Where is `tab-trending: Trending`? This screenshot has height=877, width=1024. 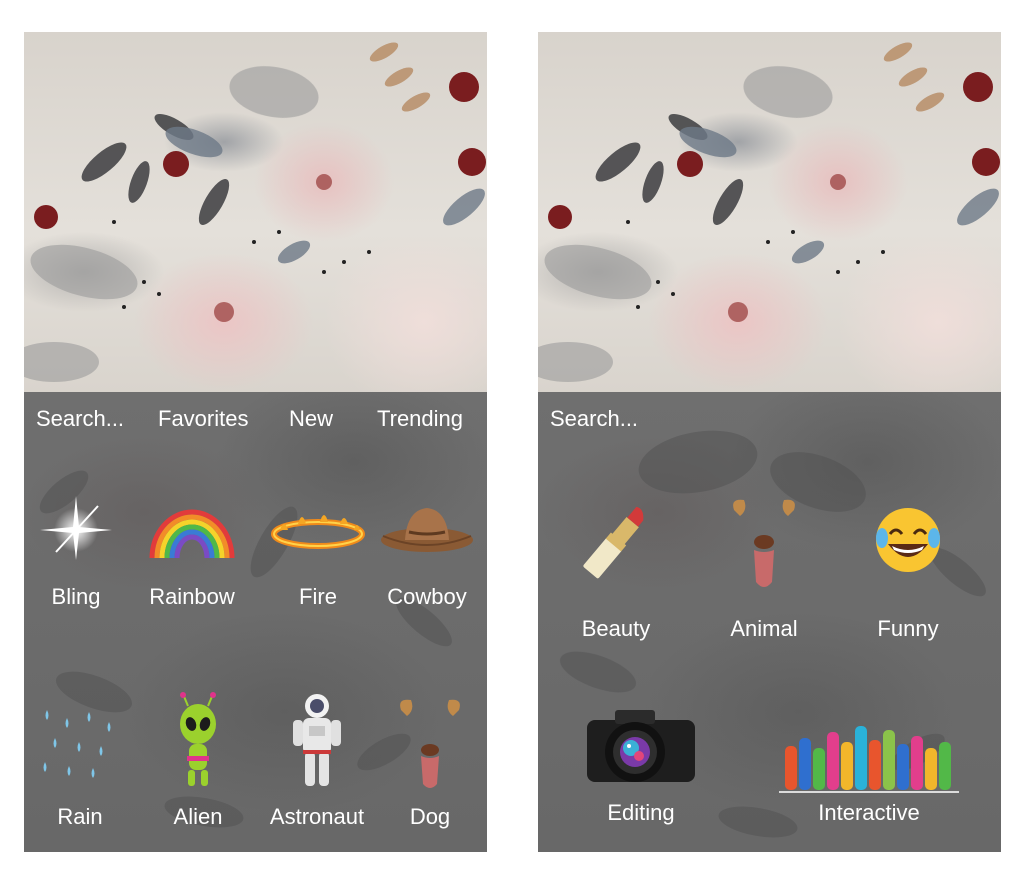 tab-trending: Trending is located at coordinates (420, 418).